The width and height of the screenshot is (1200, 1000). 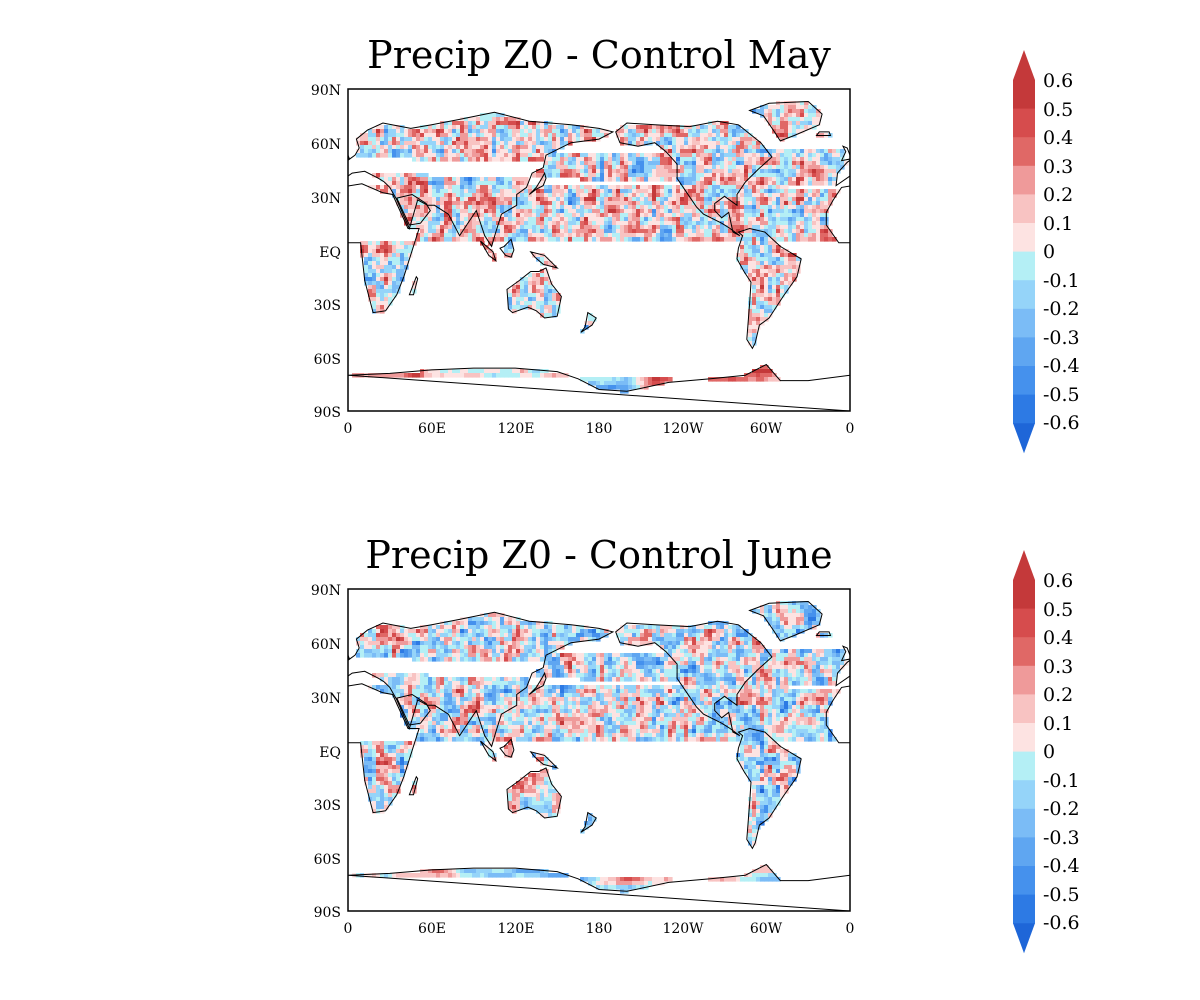 What do you see at coordinates (850, 429) in the screenshot?
I see `x-tick-label: 0` at bounding box center [850, 429].